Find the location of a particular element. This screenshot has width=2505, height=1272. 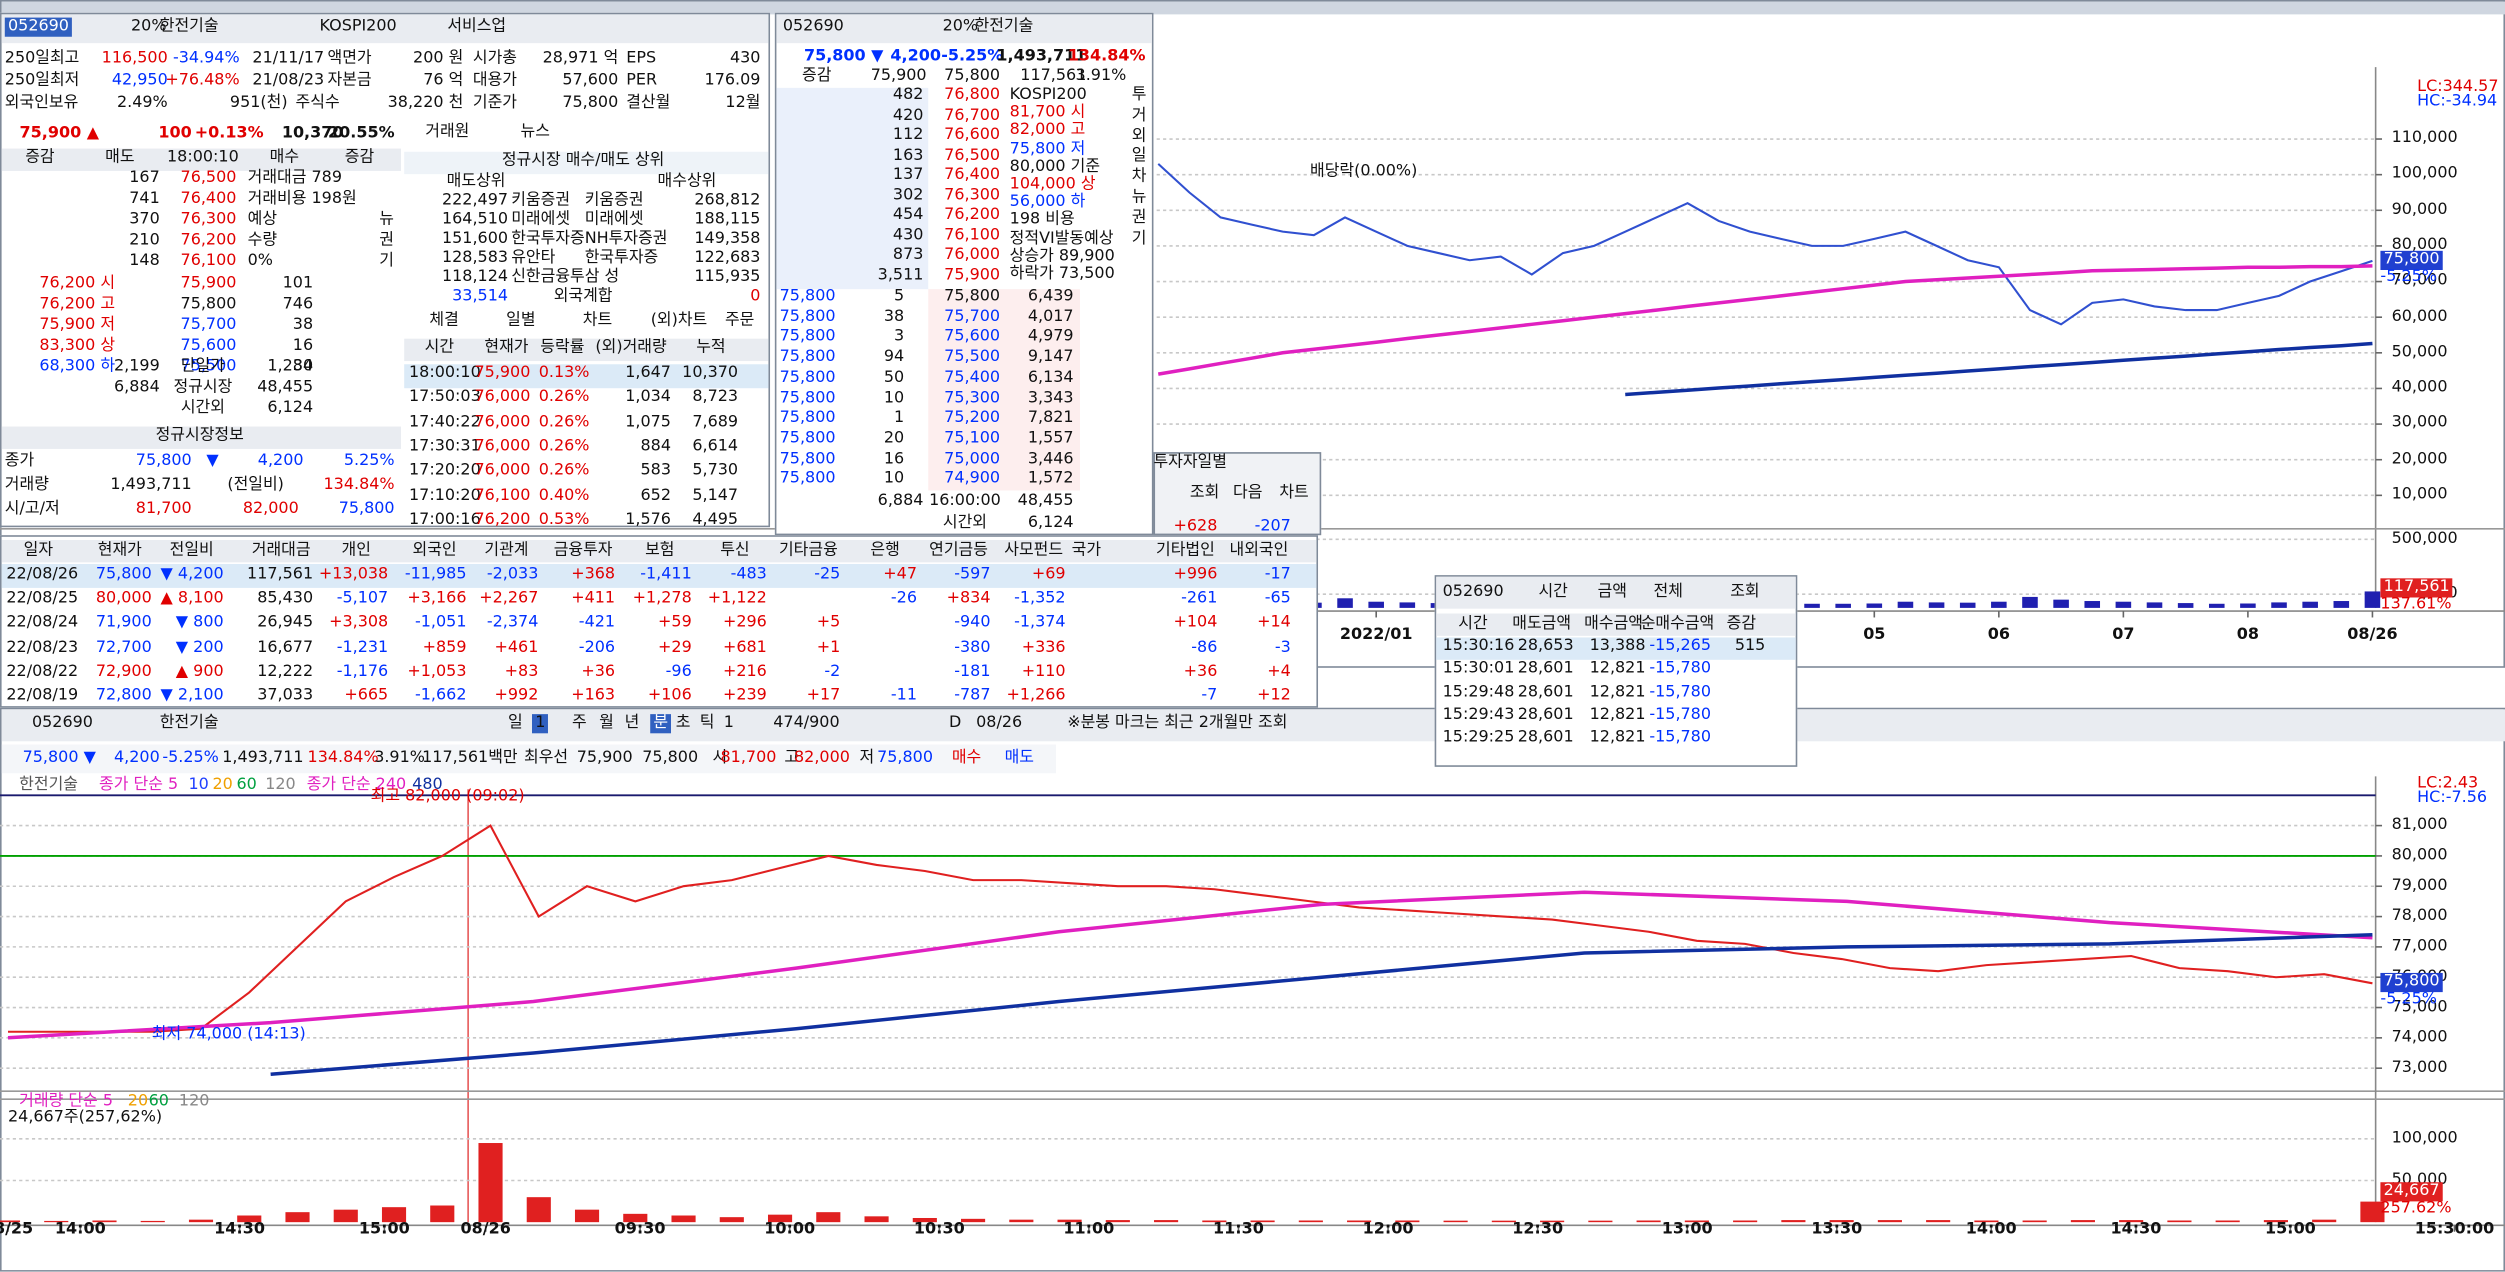

period-button: 분 is located at coordinates (661, 724).